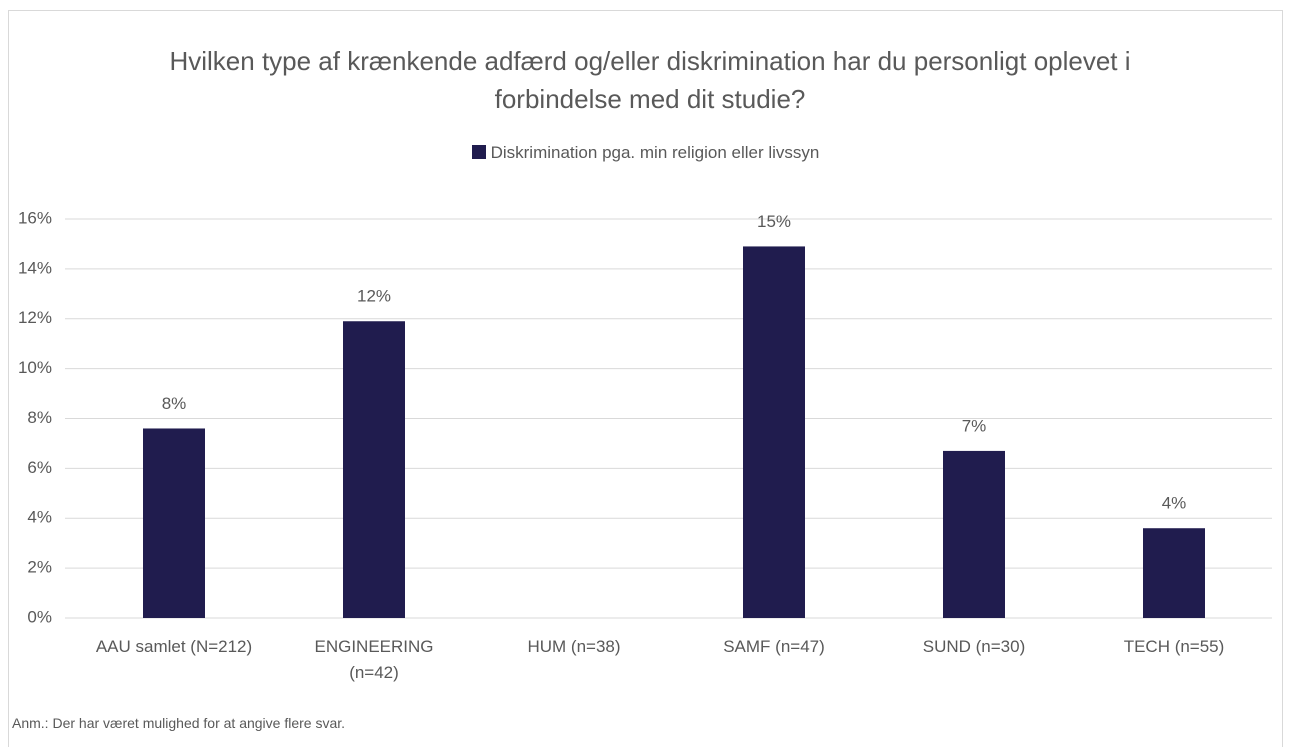 The width and height of the screenshot is (1291, 747). Describe the element at coordinates (39, 616) in the screenshot. I see `y-tick-label: 0%` at that location.